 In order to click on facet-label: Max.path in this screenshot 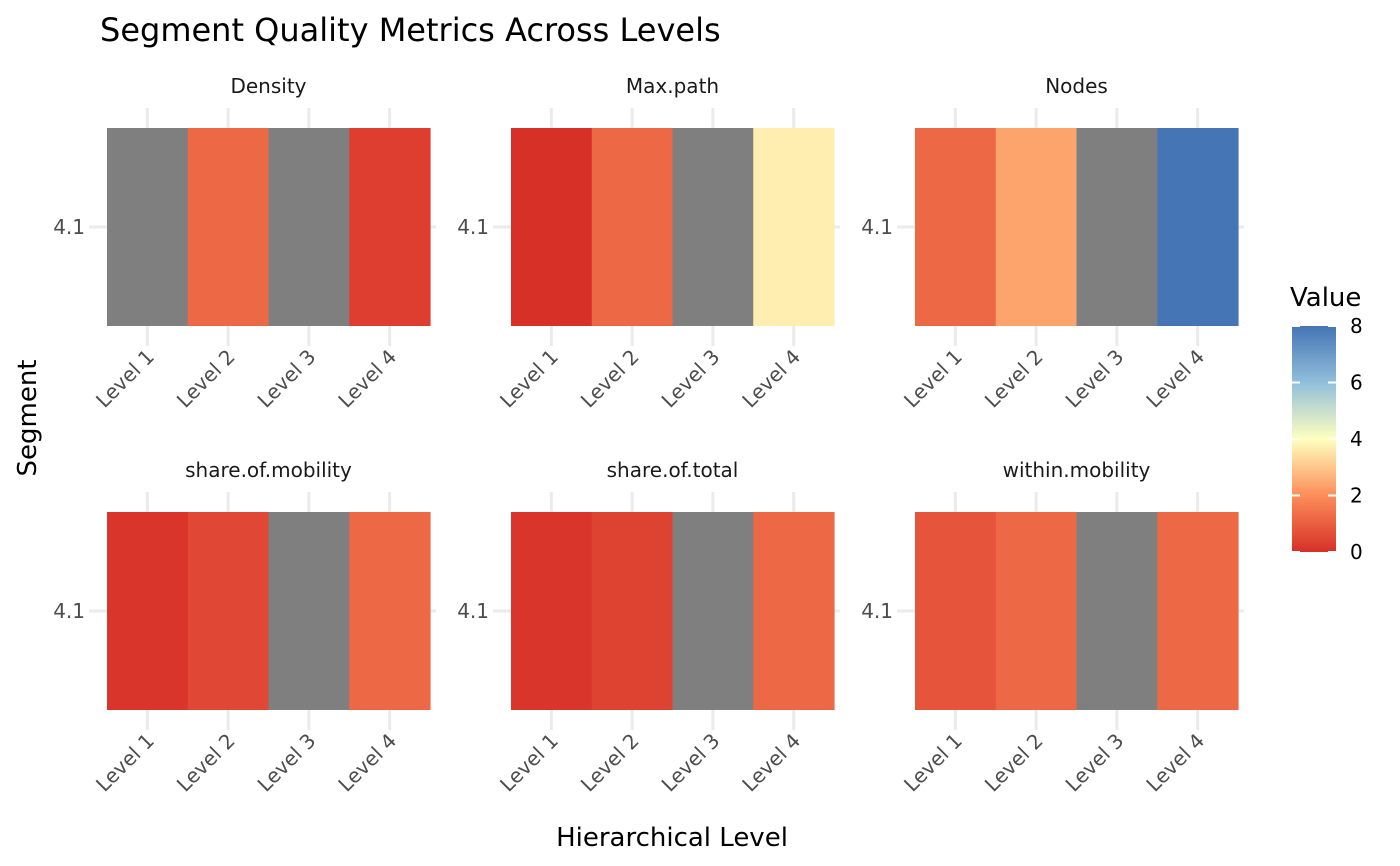, I will do `click(672, 86)`.